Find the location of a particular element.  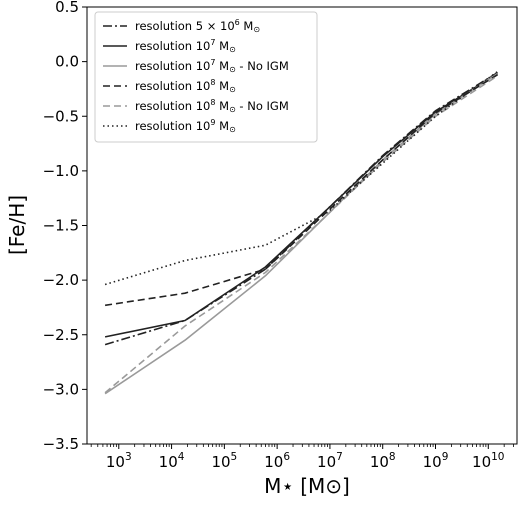

y-axis-title: [Fe/H] is located at coordinates (17, 225).